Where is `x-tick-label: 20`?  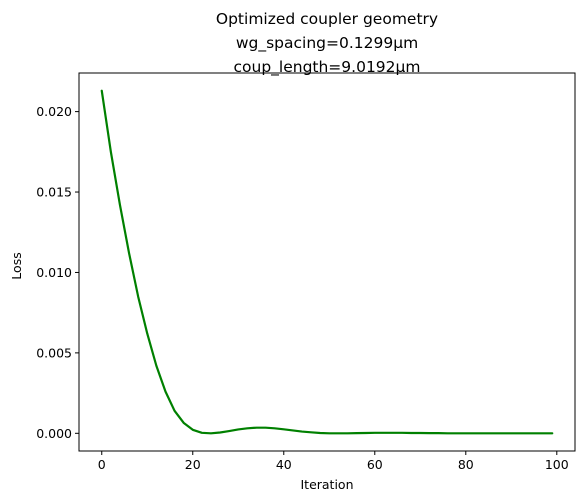 x-tick-label: 20 is located at coordinates (193, 464).